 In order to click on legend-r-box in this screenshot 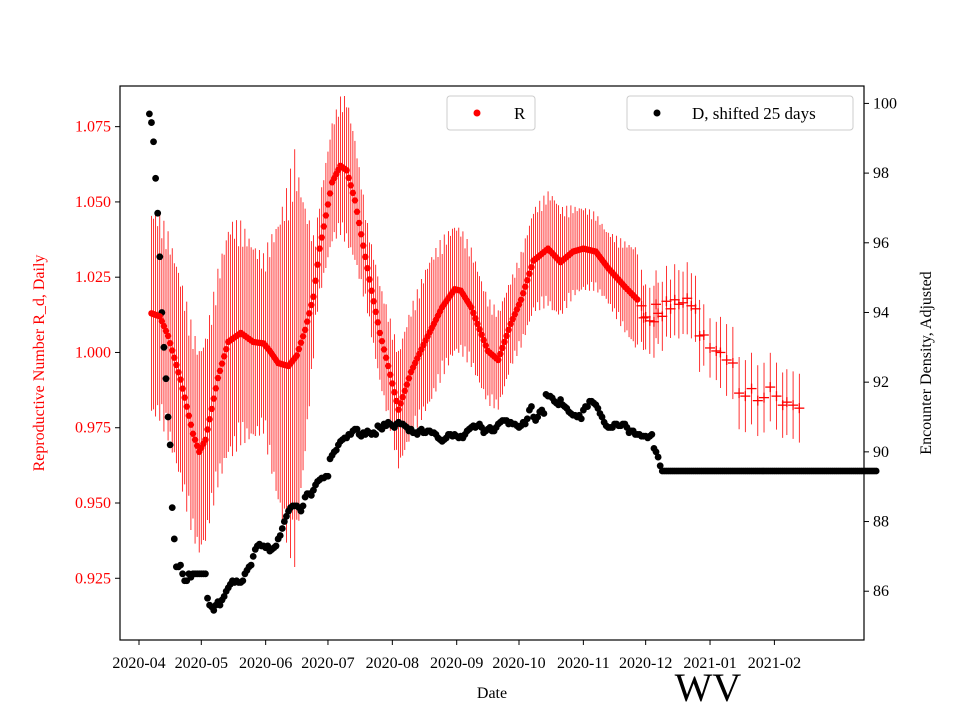, I will do `click(491, 113)`.